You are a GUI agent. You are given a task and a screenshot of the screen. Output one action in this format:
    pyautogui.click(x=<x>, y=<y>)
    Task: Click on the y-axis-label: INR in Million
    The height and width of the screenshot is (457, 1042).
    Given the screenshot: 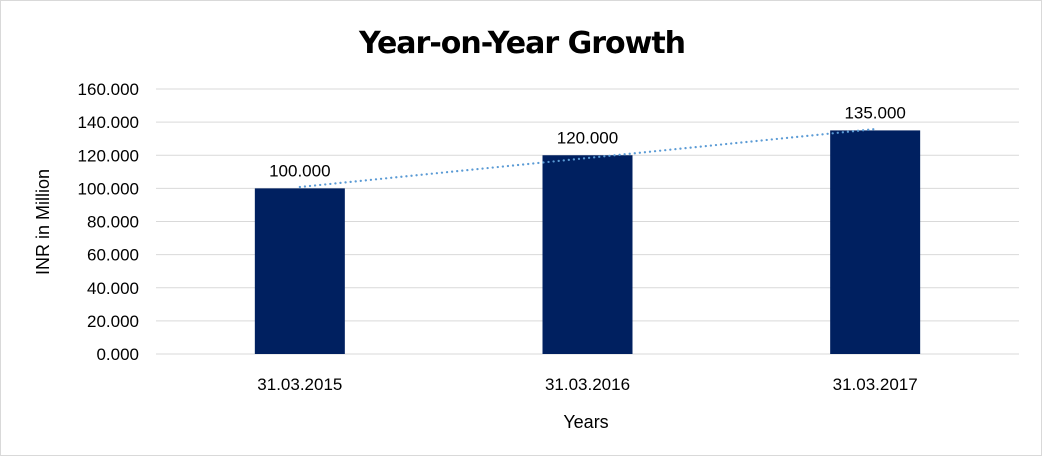 What is the action you would take?
    pyautogui.click(x=43, y=222)
    